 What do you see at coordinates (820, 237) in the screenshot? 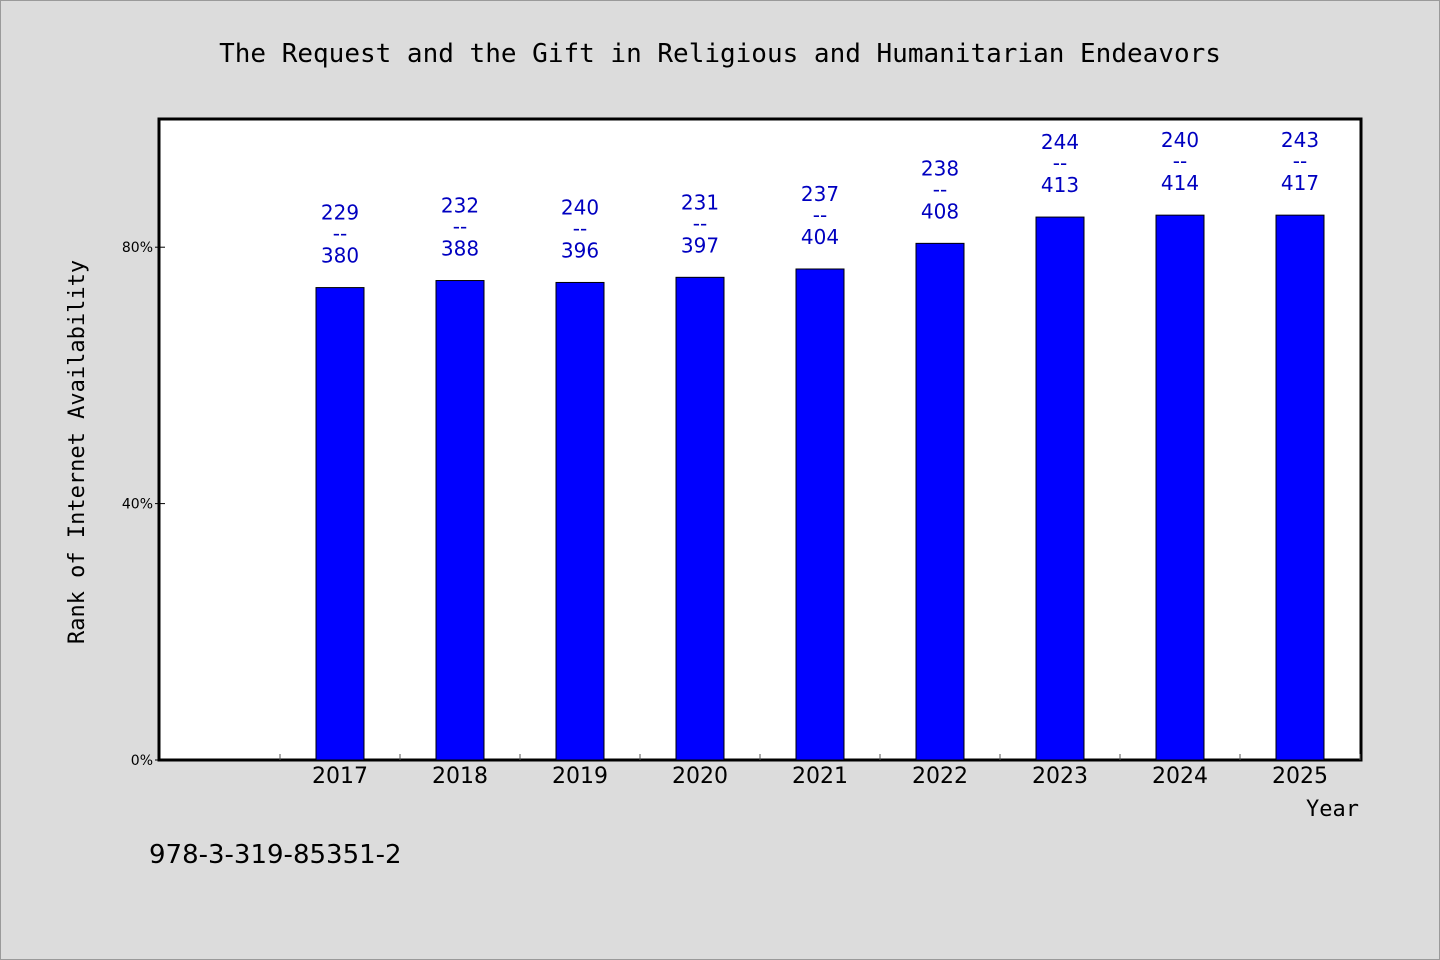
I see `data-label-bottom: 404` at bounding box center [820, 237].